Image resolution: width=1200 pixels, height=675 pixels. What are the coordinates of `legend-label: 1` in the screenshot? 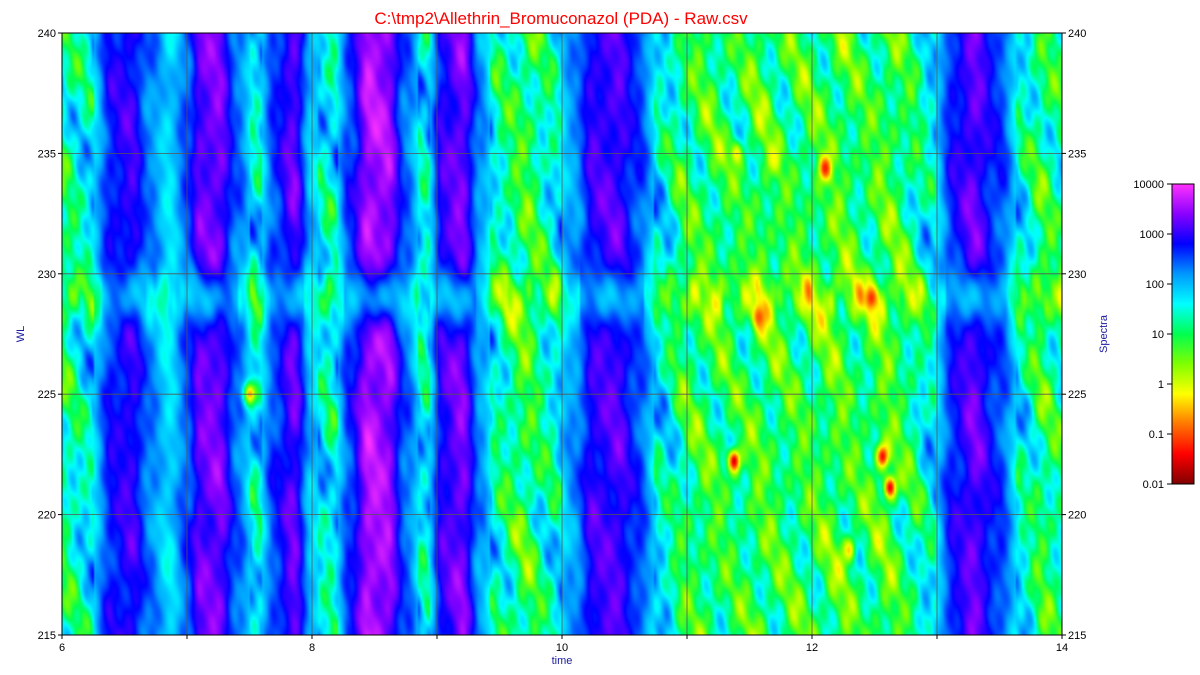 It's located at (1161, 385).